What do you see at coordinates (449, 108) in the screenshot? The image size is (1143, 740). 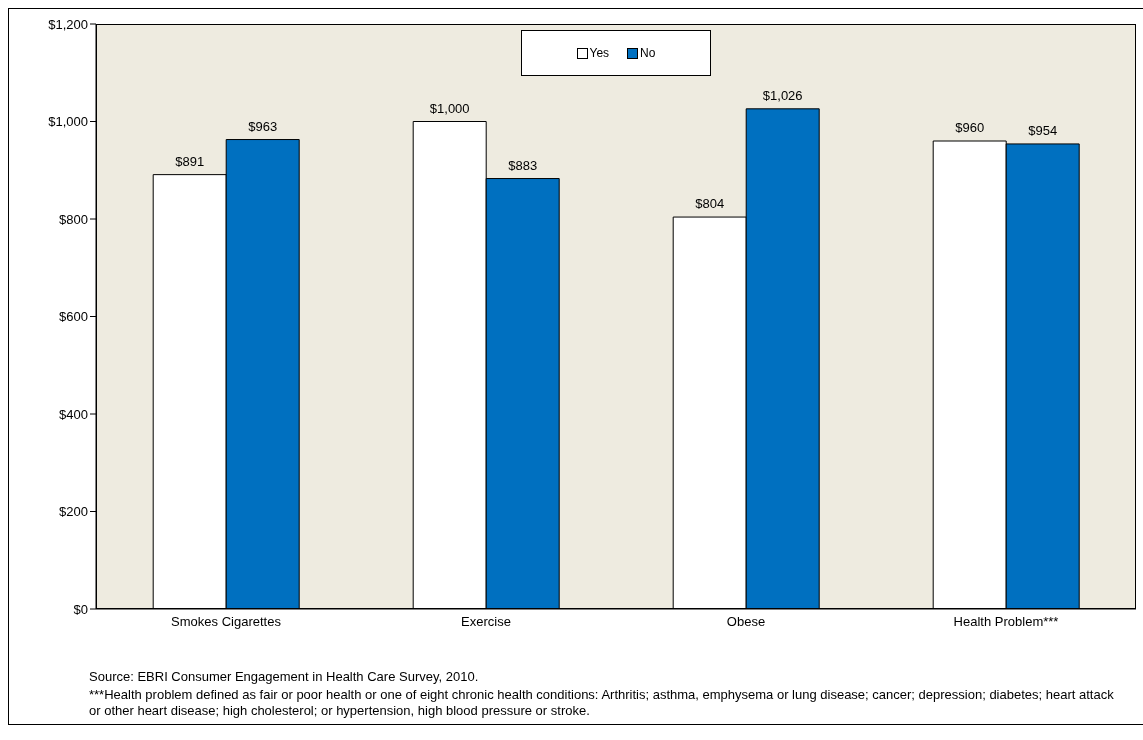 I see `data-label: $1,000` at bounding box center [449, 108].